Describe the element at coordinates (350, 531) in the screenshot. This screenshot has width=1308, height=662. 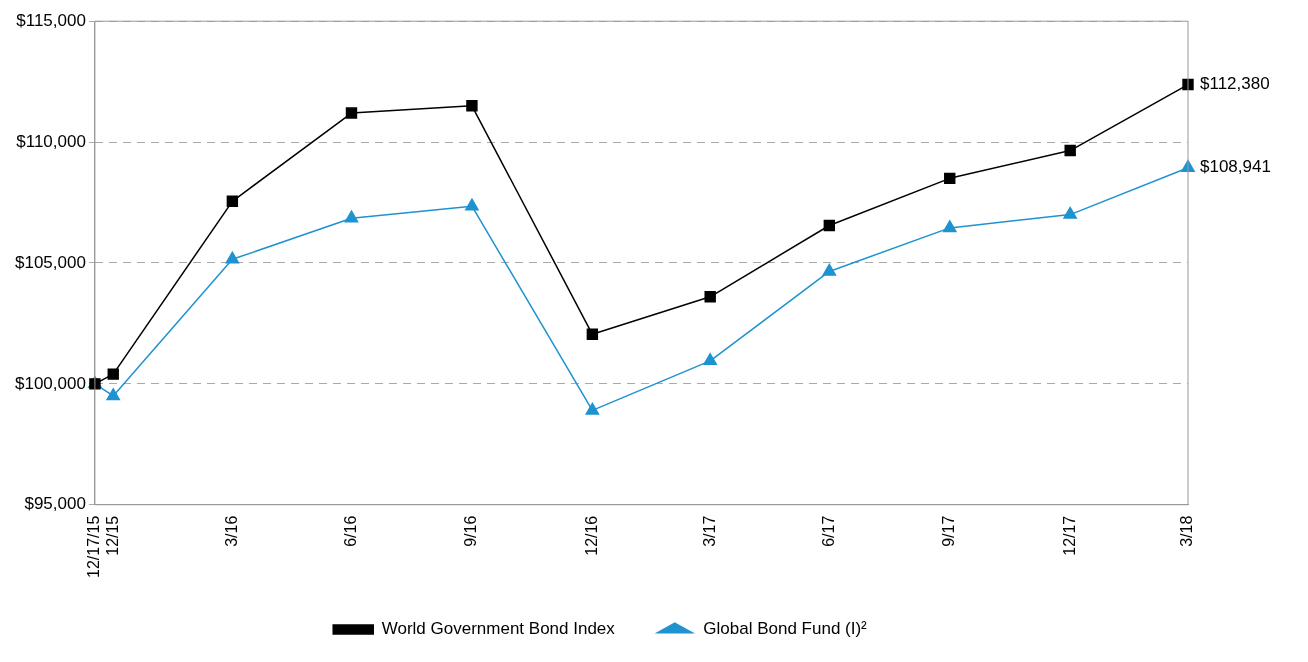
I see `x-tick-label: 6/16` at that location.